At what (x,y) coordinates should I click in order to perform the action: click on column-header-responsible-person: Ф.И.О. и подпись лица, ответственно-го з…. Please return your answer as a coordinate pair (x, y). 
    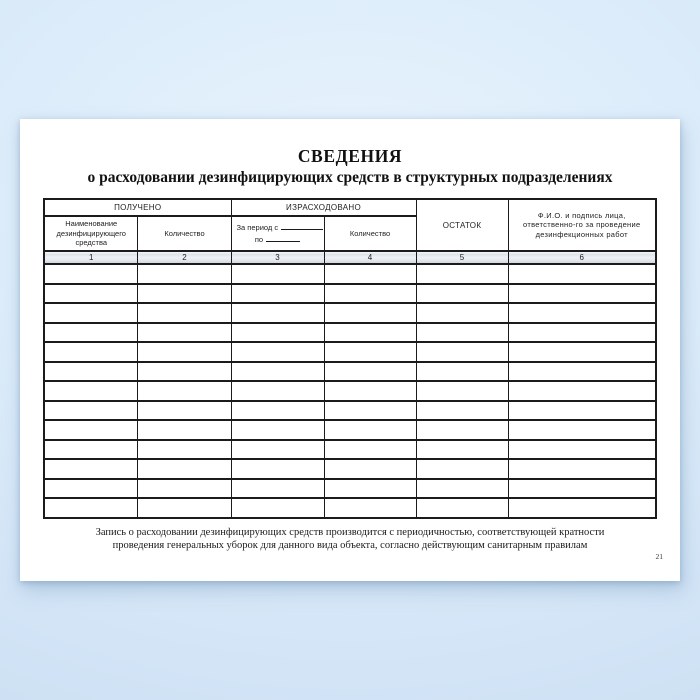
    Looking at the image, I should click on (582, 225).